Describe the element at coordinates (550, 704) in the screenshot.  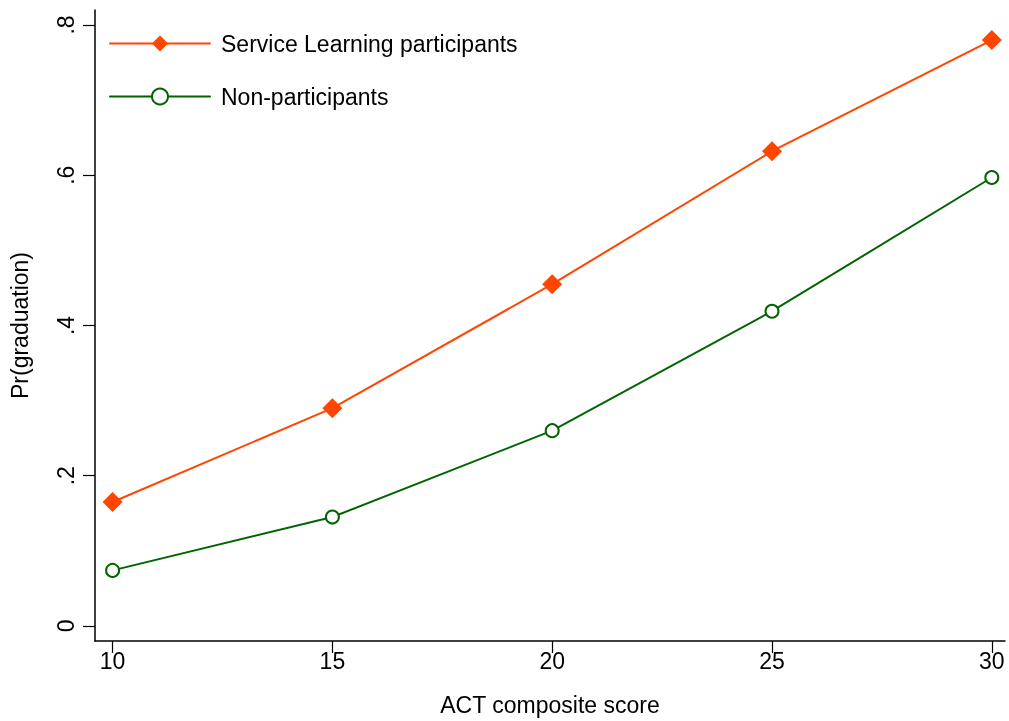
I see `x-axis-title: ACT composite score` at that location.